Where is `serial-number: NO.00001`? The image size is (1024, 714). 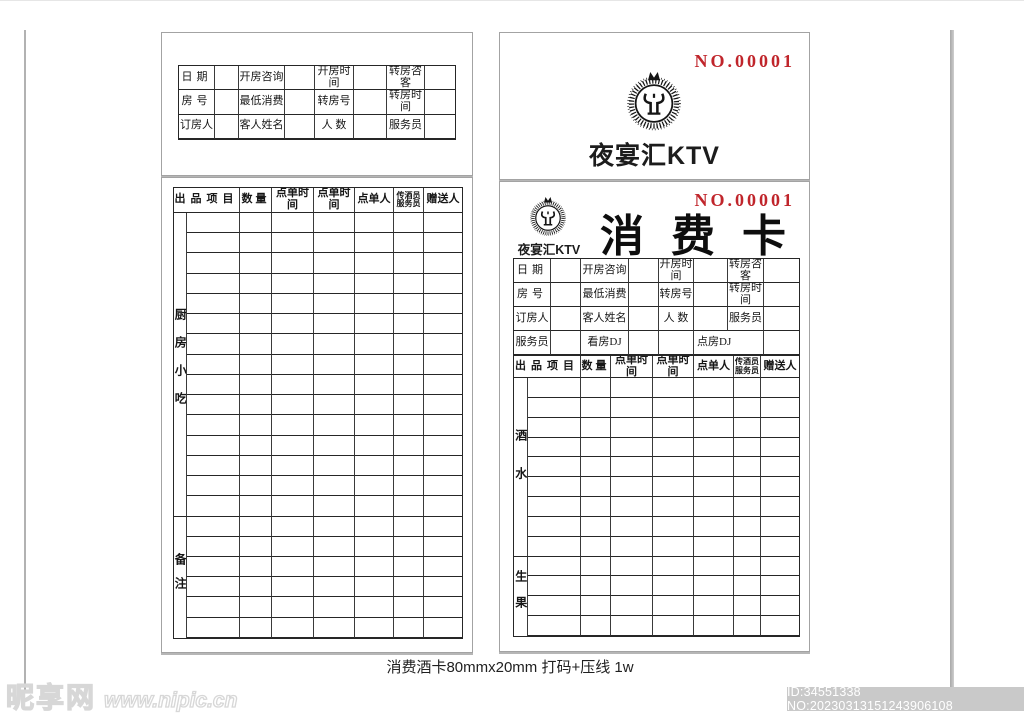
serial-number: NO.00001 is located at coordinates (744, 61).